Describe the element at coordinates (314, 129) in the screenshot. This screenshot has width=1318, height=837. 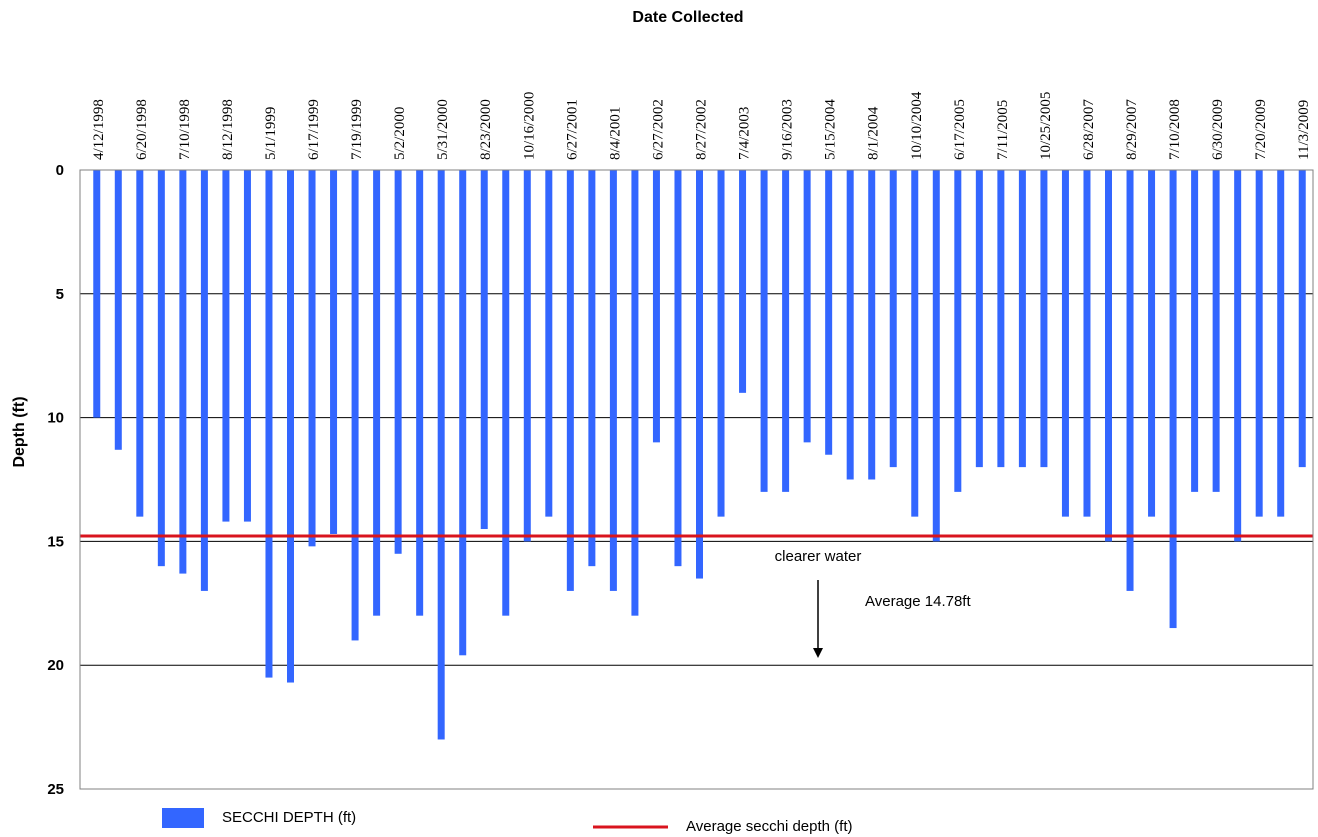
I see `x-tick-label: 6/17/1999` at that location.